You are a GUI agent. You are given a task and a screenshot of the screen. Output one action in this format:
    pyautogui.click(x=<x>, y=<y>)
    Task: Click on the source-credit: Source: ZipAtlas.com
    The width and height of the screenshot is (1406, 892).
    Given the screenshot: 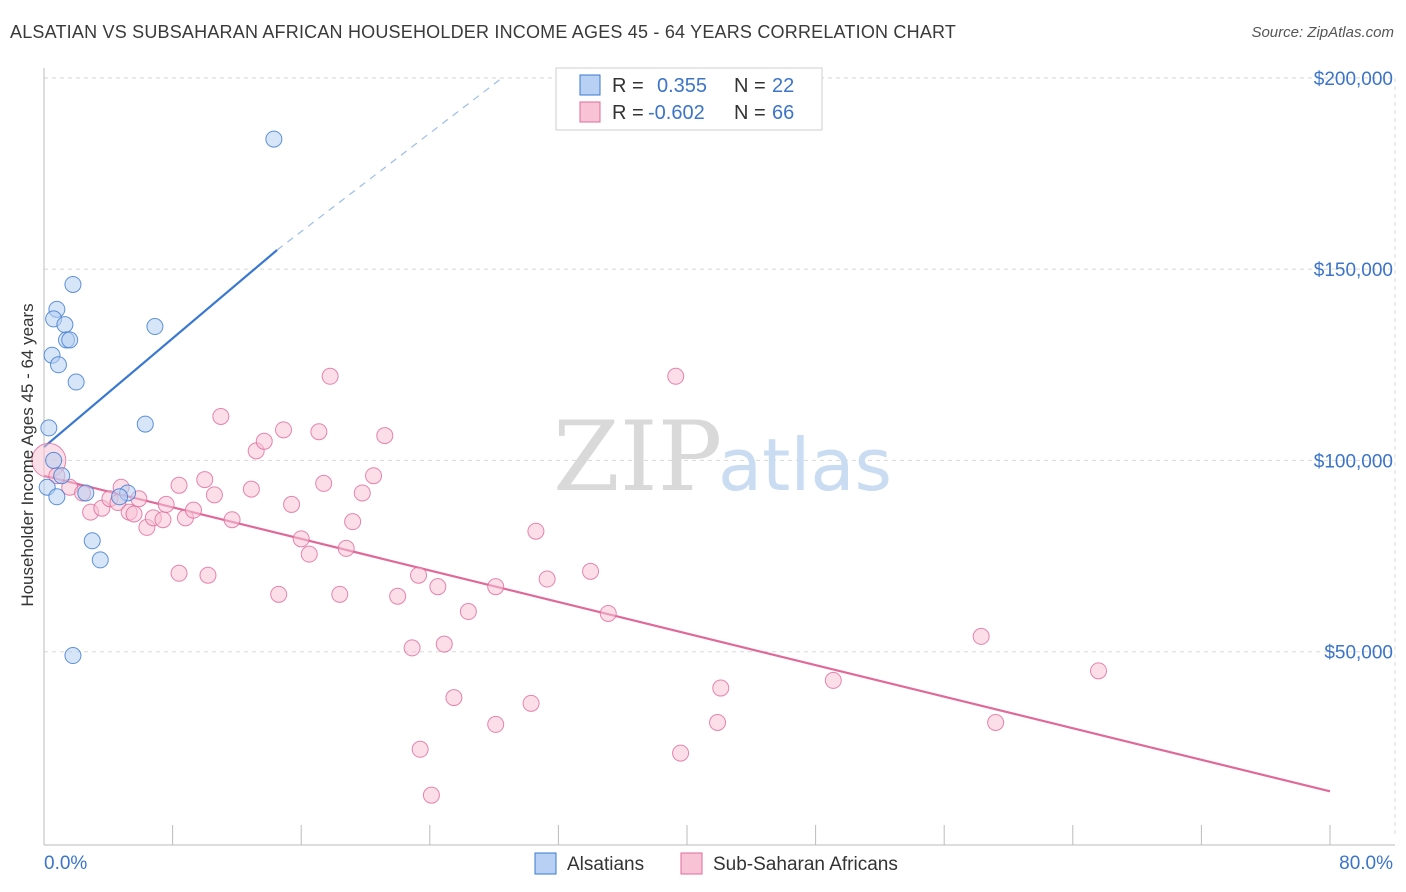 What is the action you would take?
    pyautogui.click(x=1322, y=32)
    